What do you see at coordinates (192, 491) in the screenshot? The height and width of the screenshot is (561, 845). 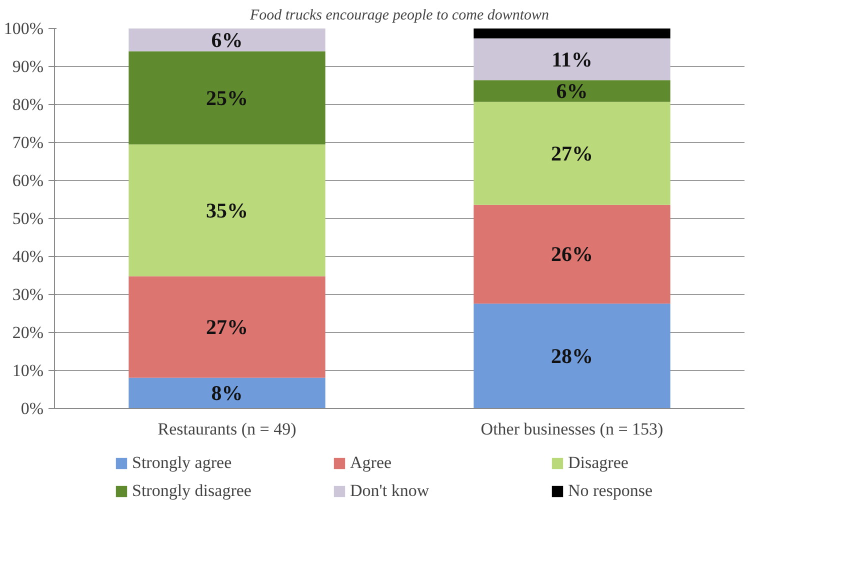 I see `legend-label: Strongly disagree` at bounding box center [192, 491].